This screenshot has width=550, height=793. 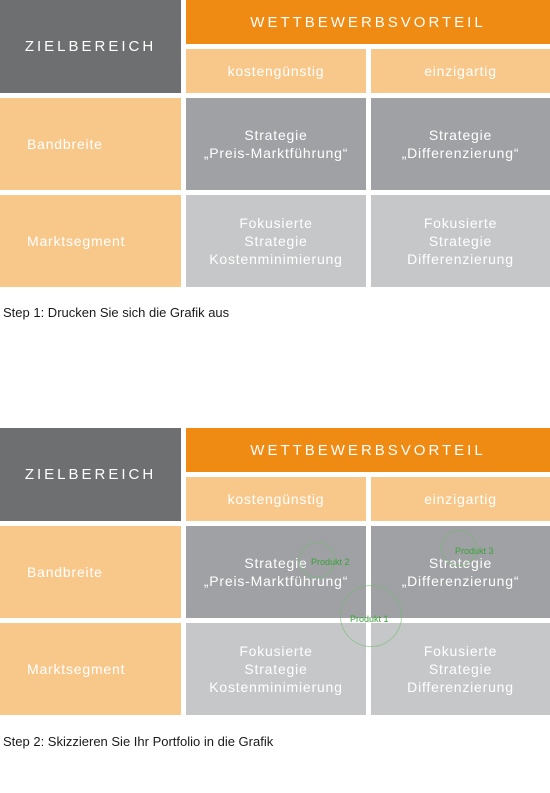 I want to click on product-3-label: Produkt 3, so click(x=474, y=551).